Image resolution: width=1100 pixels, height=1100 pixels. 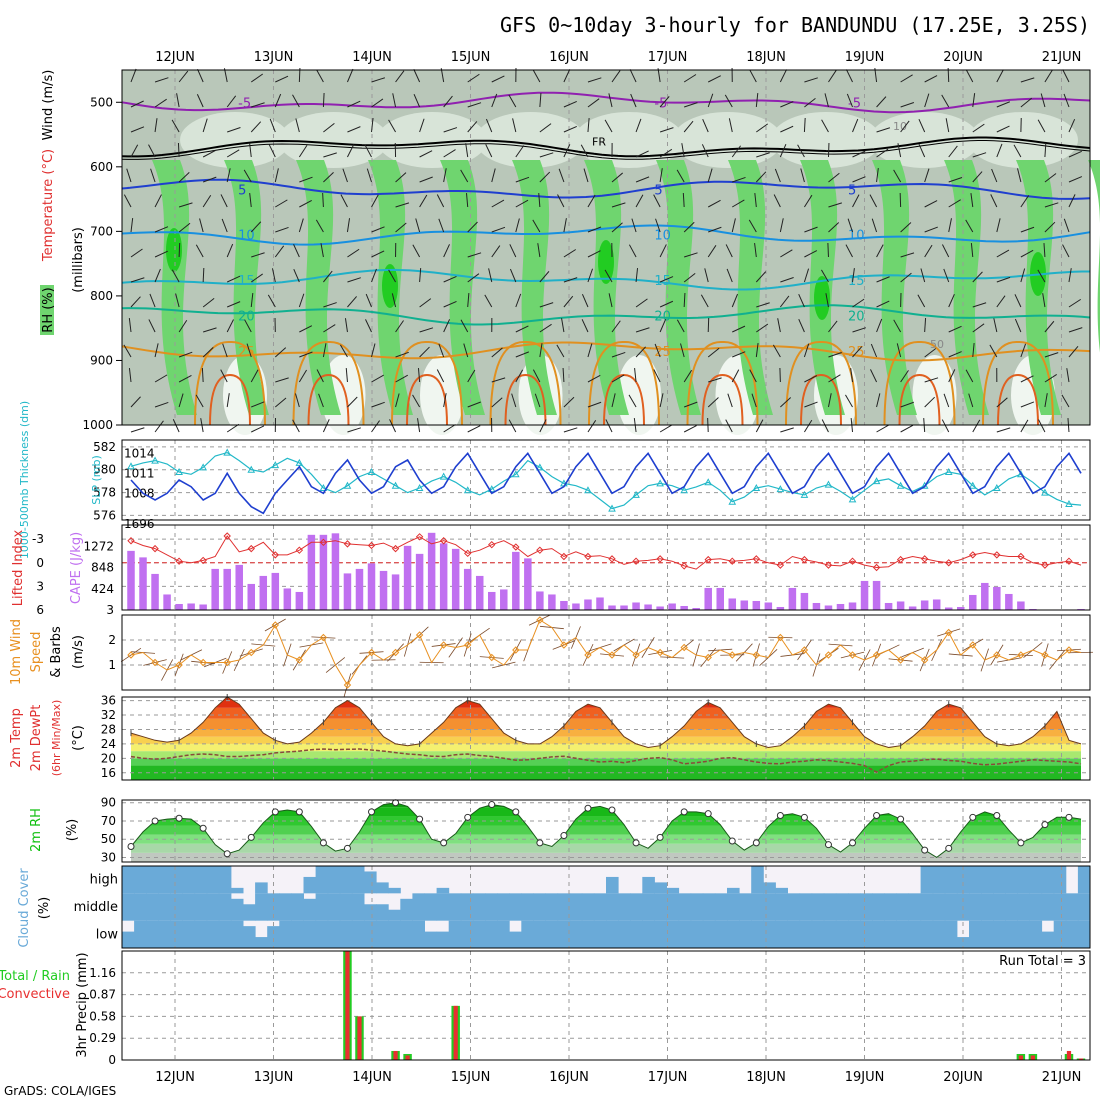 What do you see at coordinates (108, 803) in the screenshot?
I see `y-tick-label: 90` at bounding box center [108, 803].